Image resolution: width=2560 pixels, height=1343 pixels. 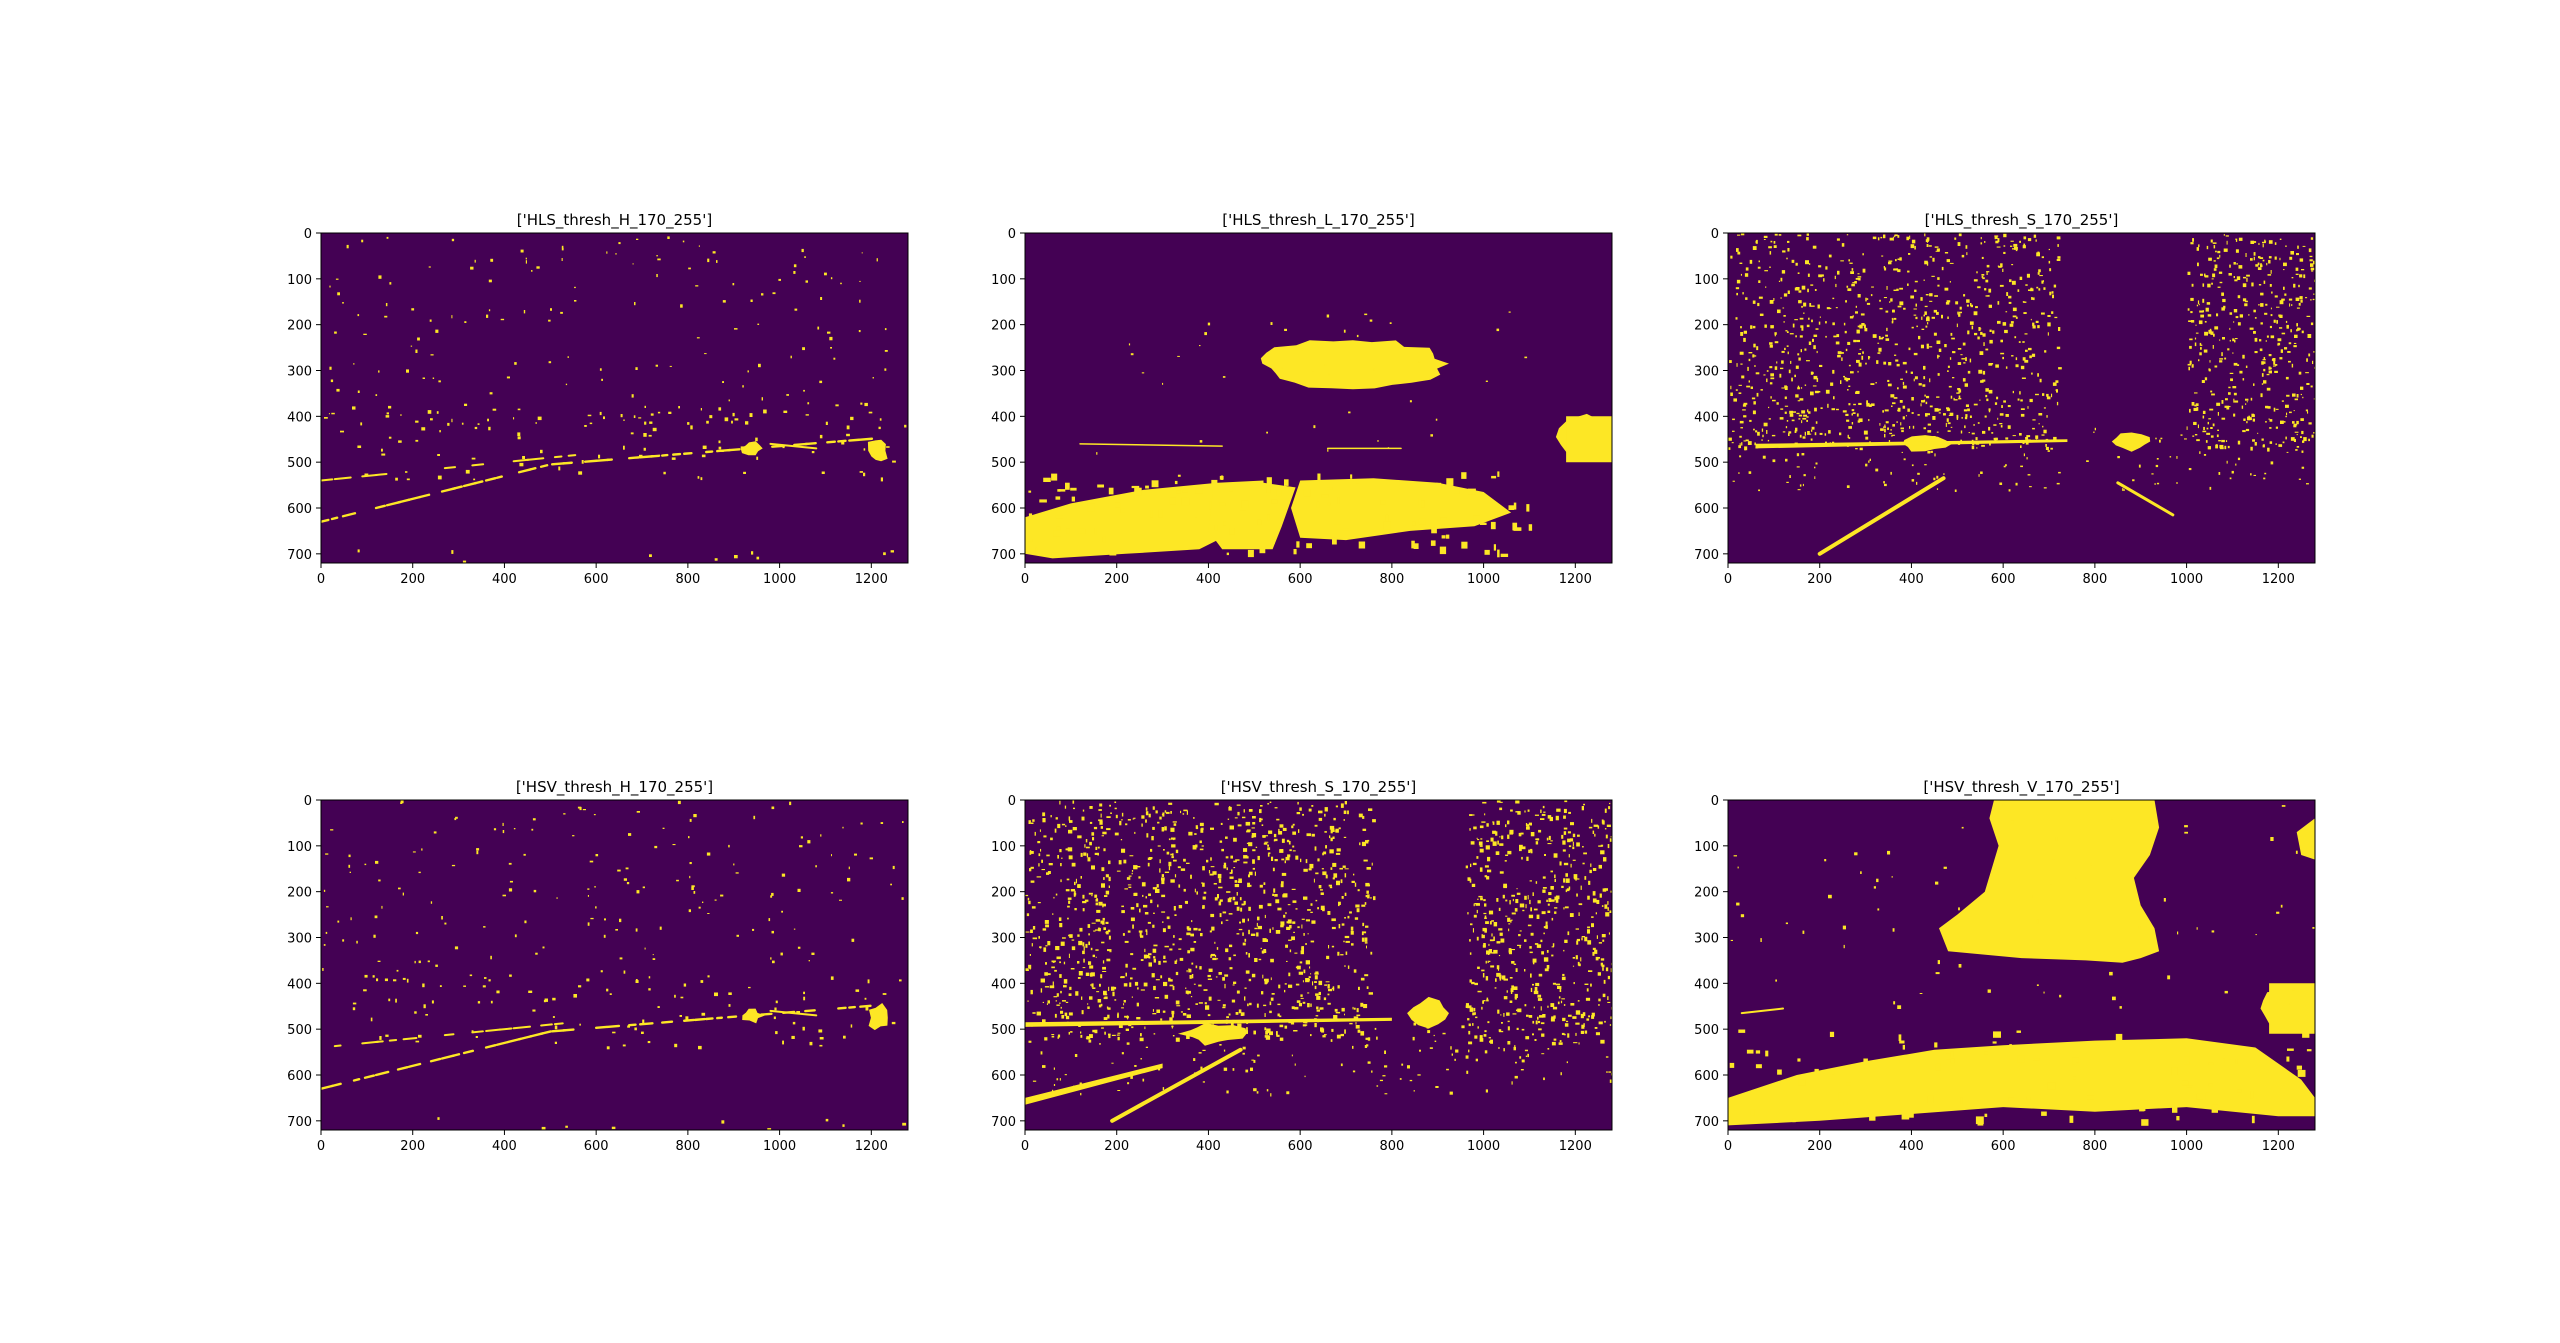 What do you see at coordinates (1318, 220) in the screenshot?
I see `subplot-title: ['HLS_thresh_L_170_255']` at bounding box center [1318, 220].